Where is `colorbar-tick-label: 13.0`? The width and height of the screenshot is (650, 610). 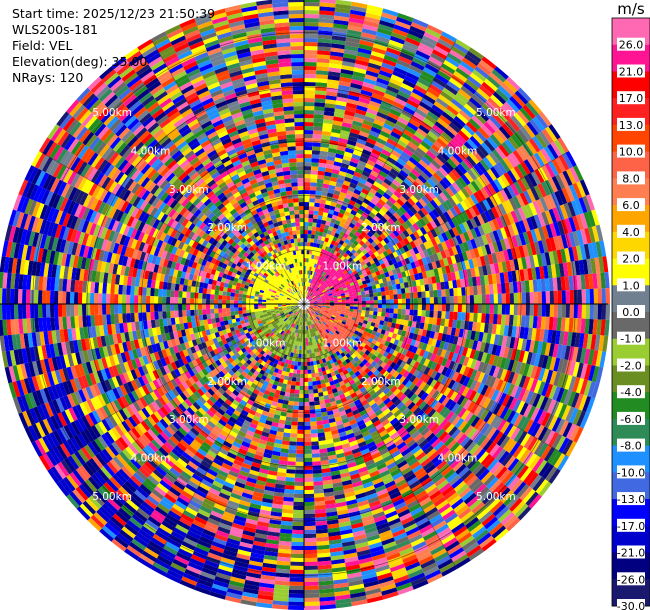 colorbar-tick-label: 13.0 is located at coordinates (631, 125).